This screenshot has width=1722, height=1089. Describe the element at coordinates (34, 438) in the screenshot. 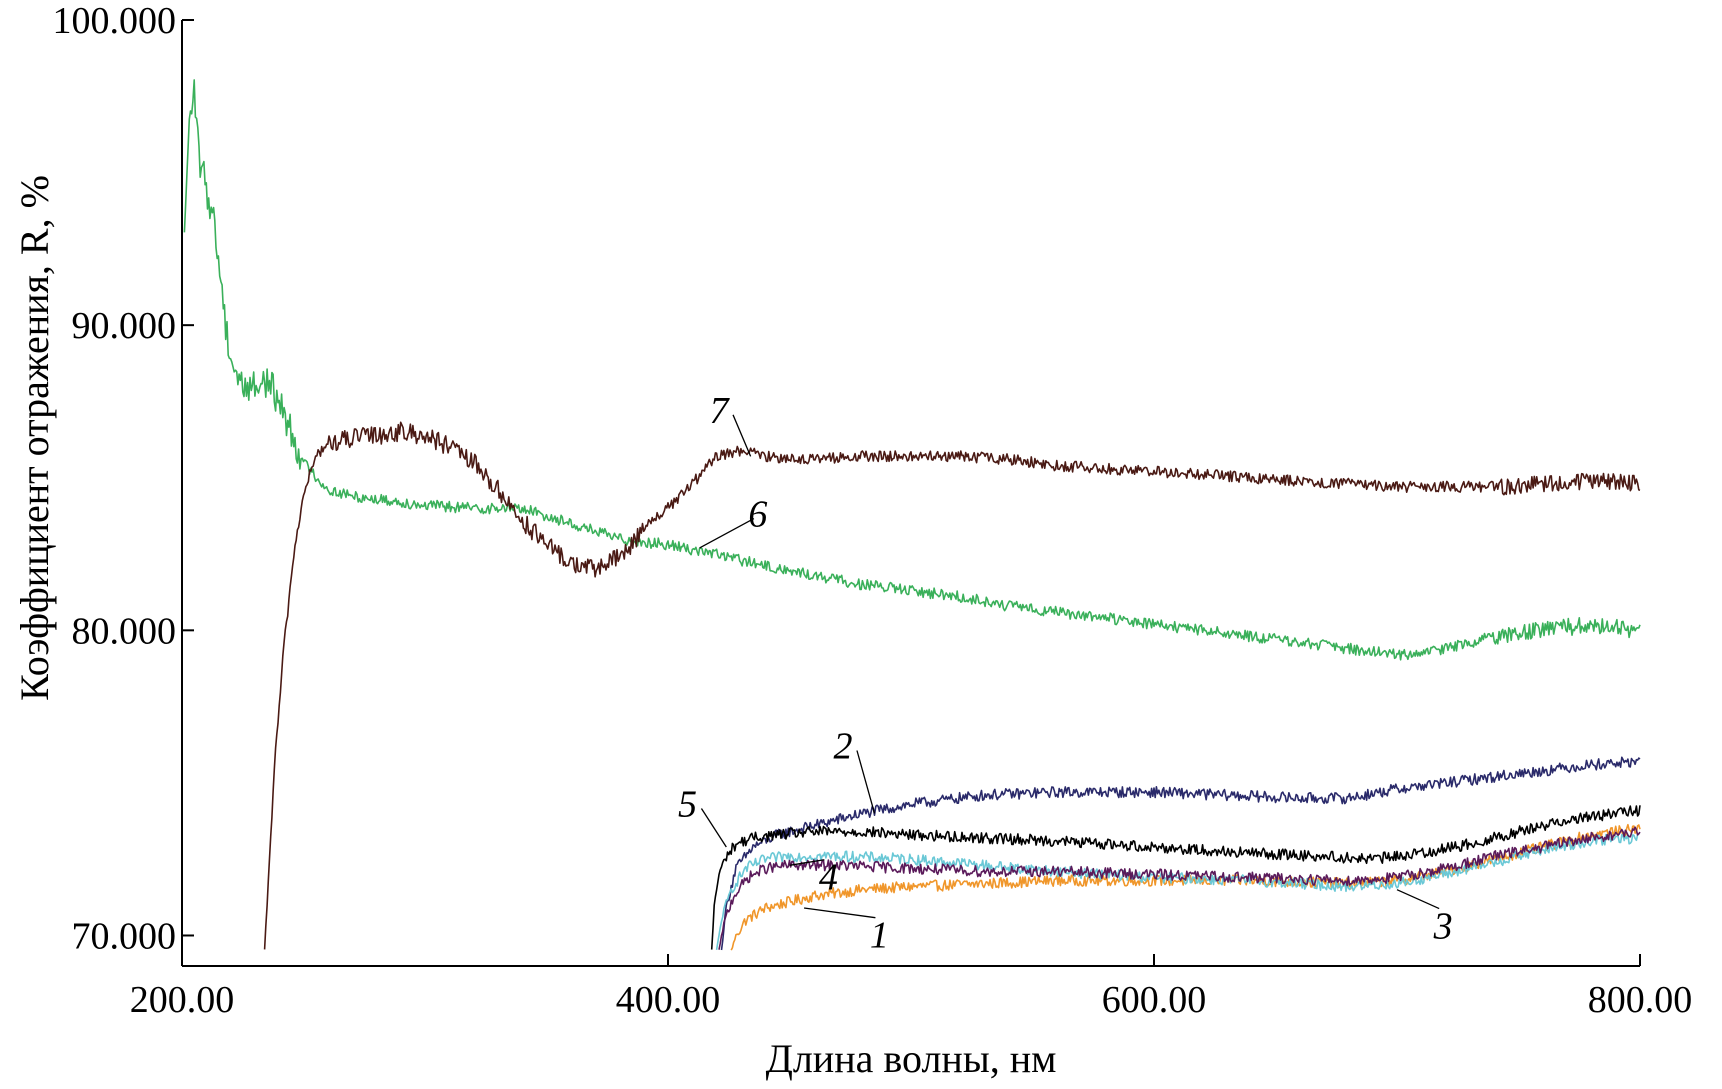

I see `y-axis-title: Коэффициент отражения, R, %` at that location.